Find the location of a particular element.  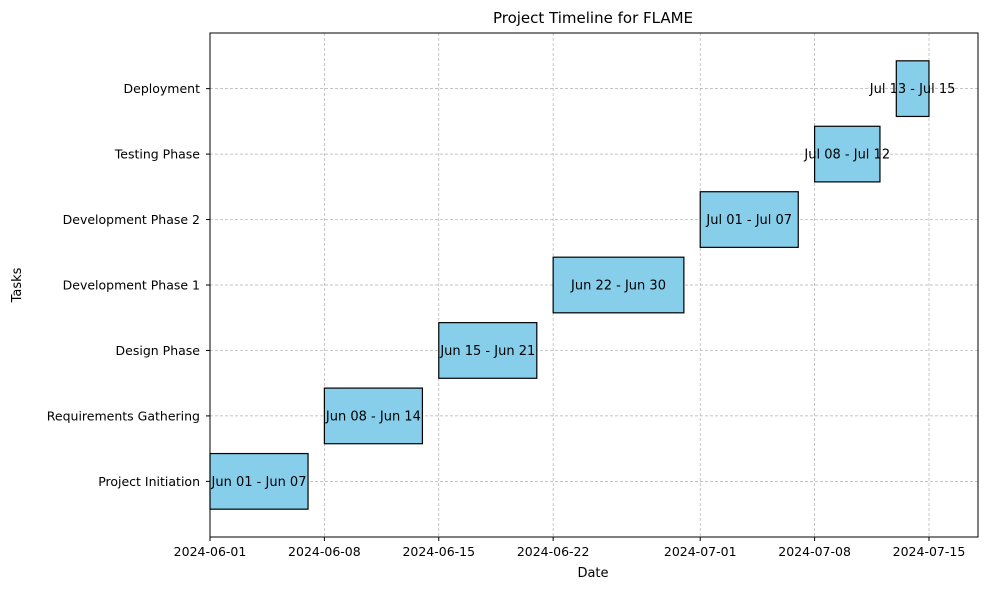

y-tick-label: Project Initiation is located at coordinates (149, 481).